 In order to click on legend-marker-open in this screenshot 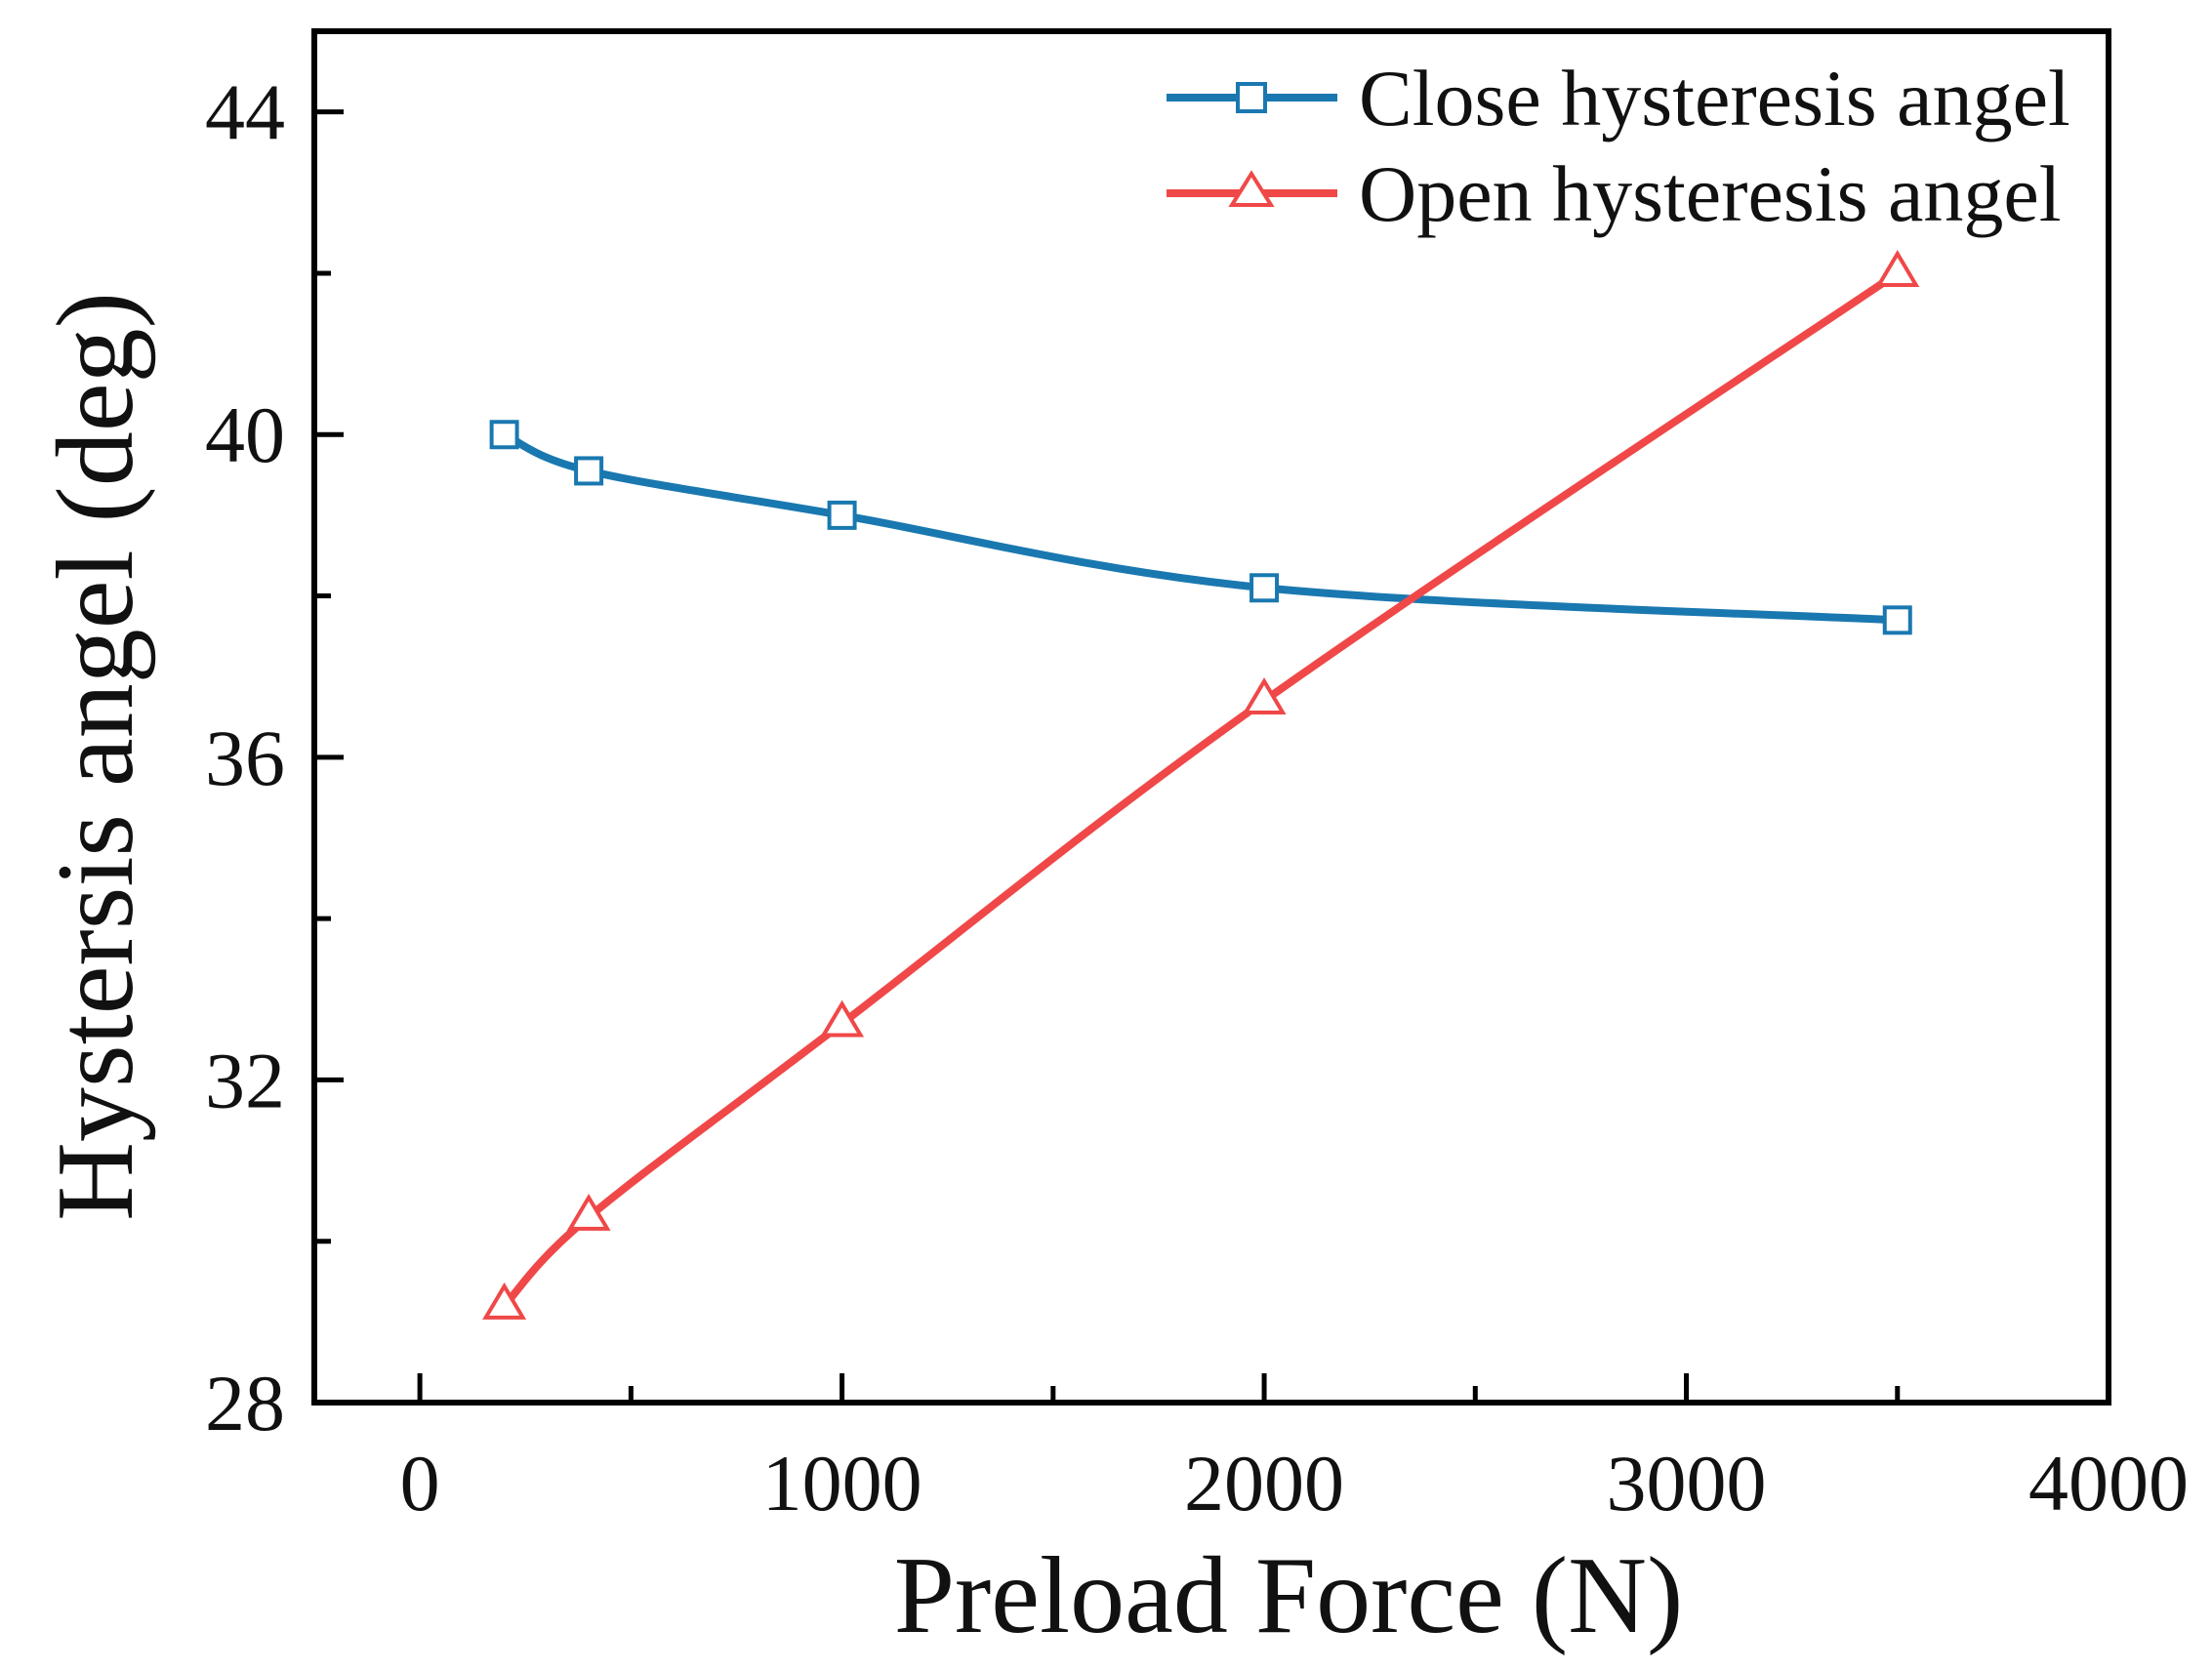, I will do `click(1251, 188)`.